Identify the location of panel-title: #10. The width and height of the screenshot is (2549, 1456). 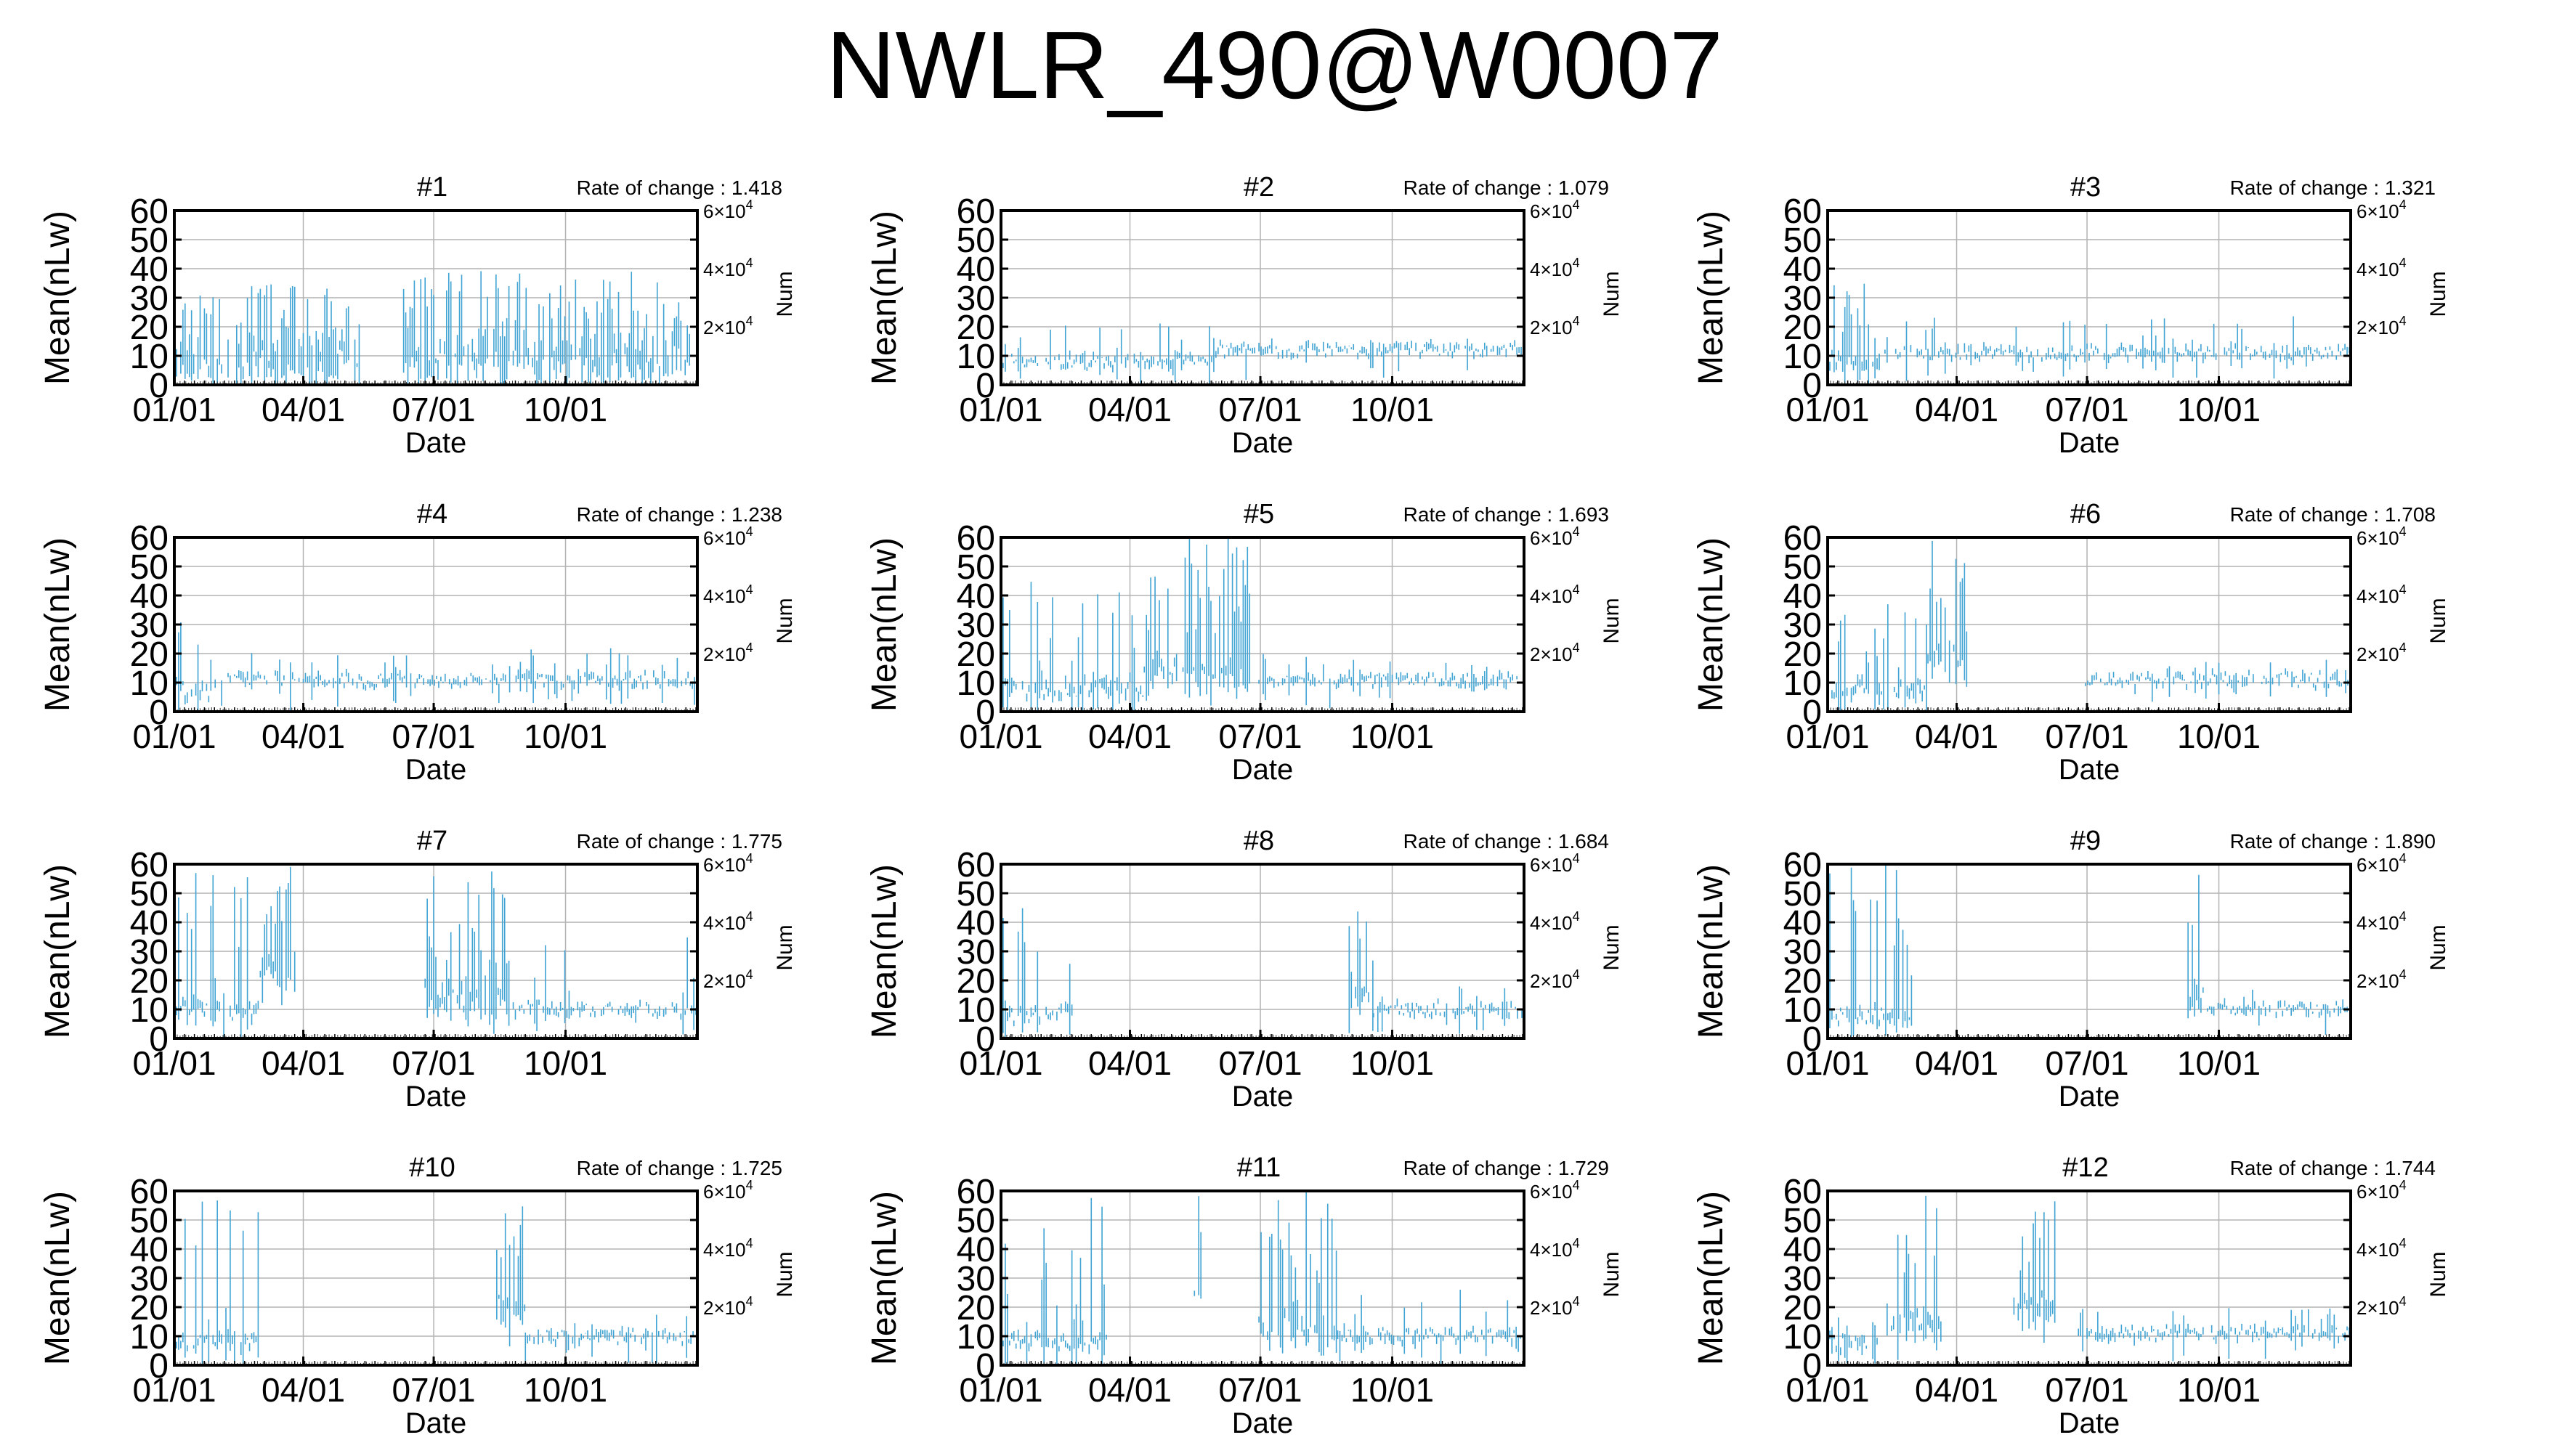
(432, 1167).